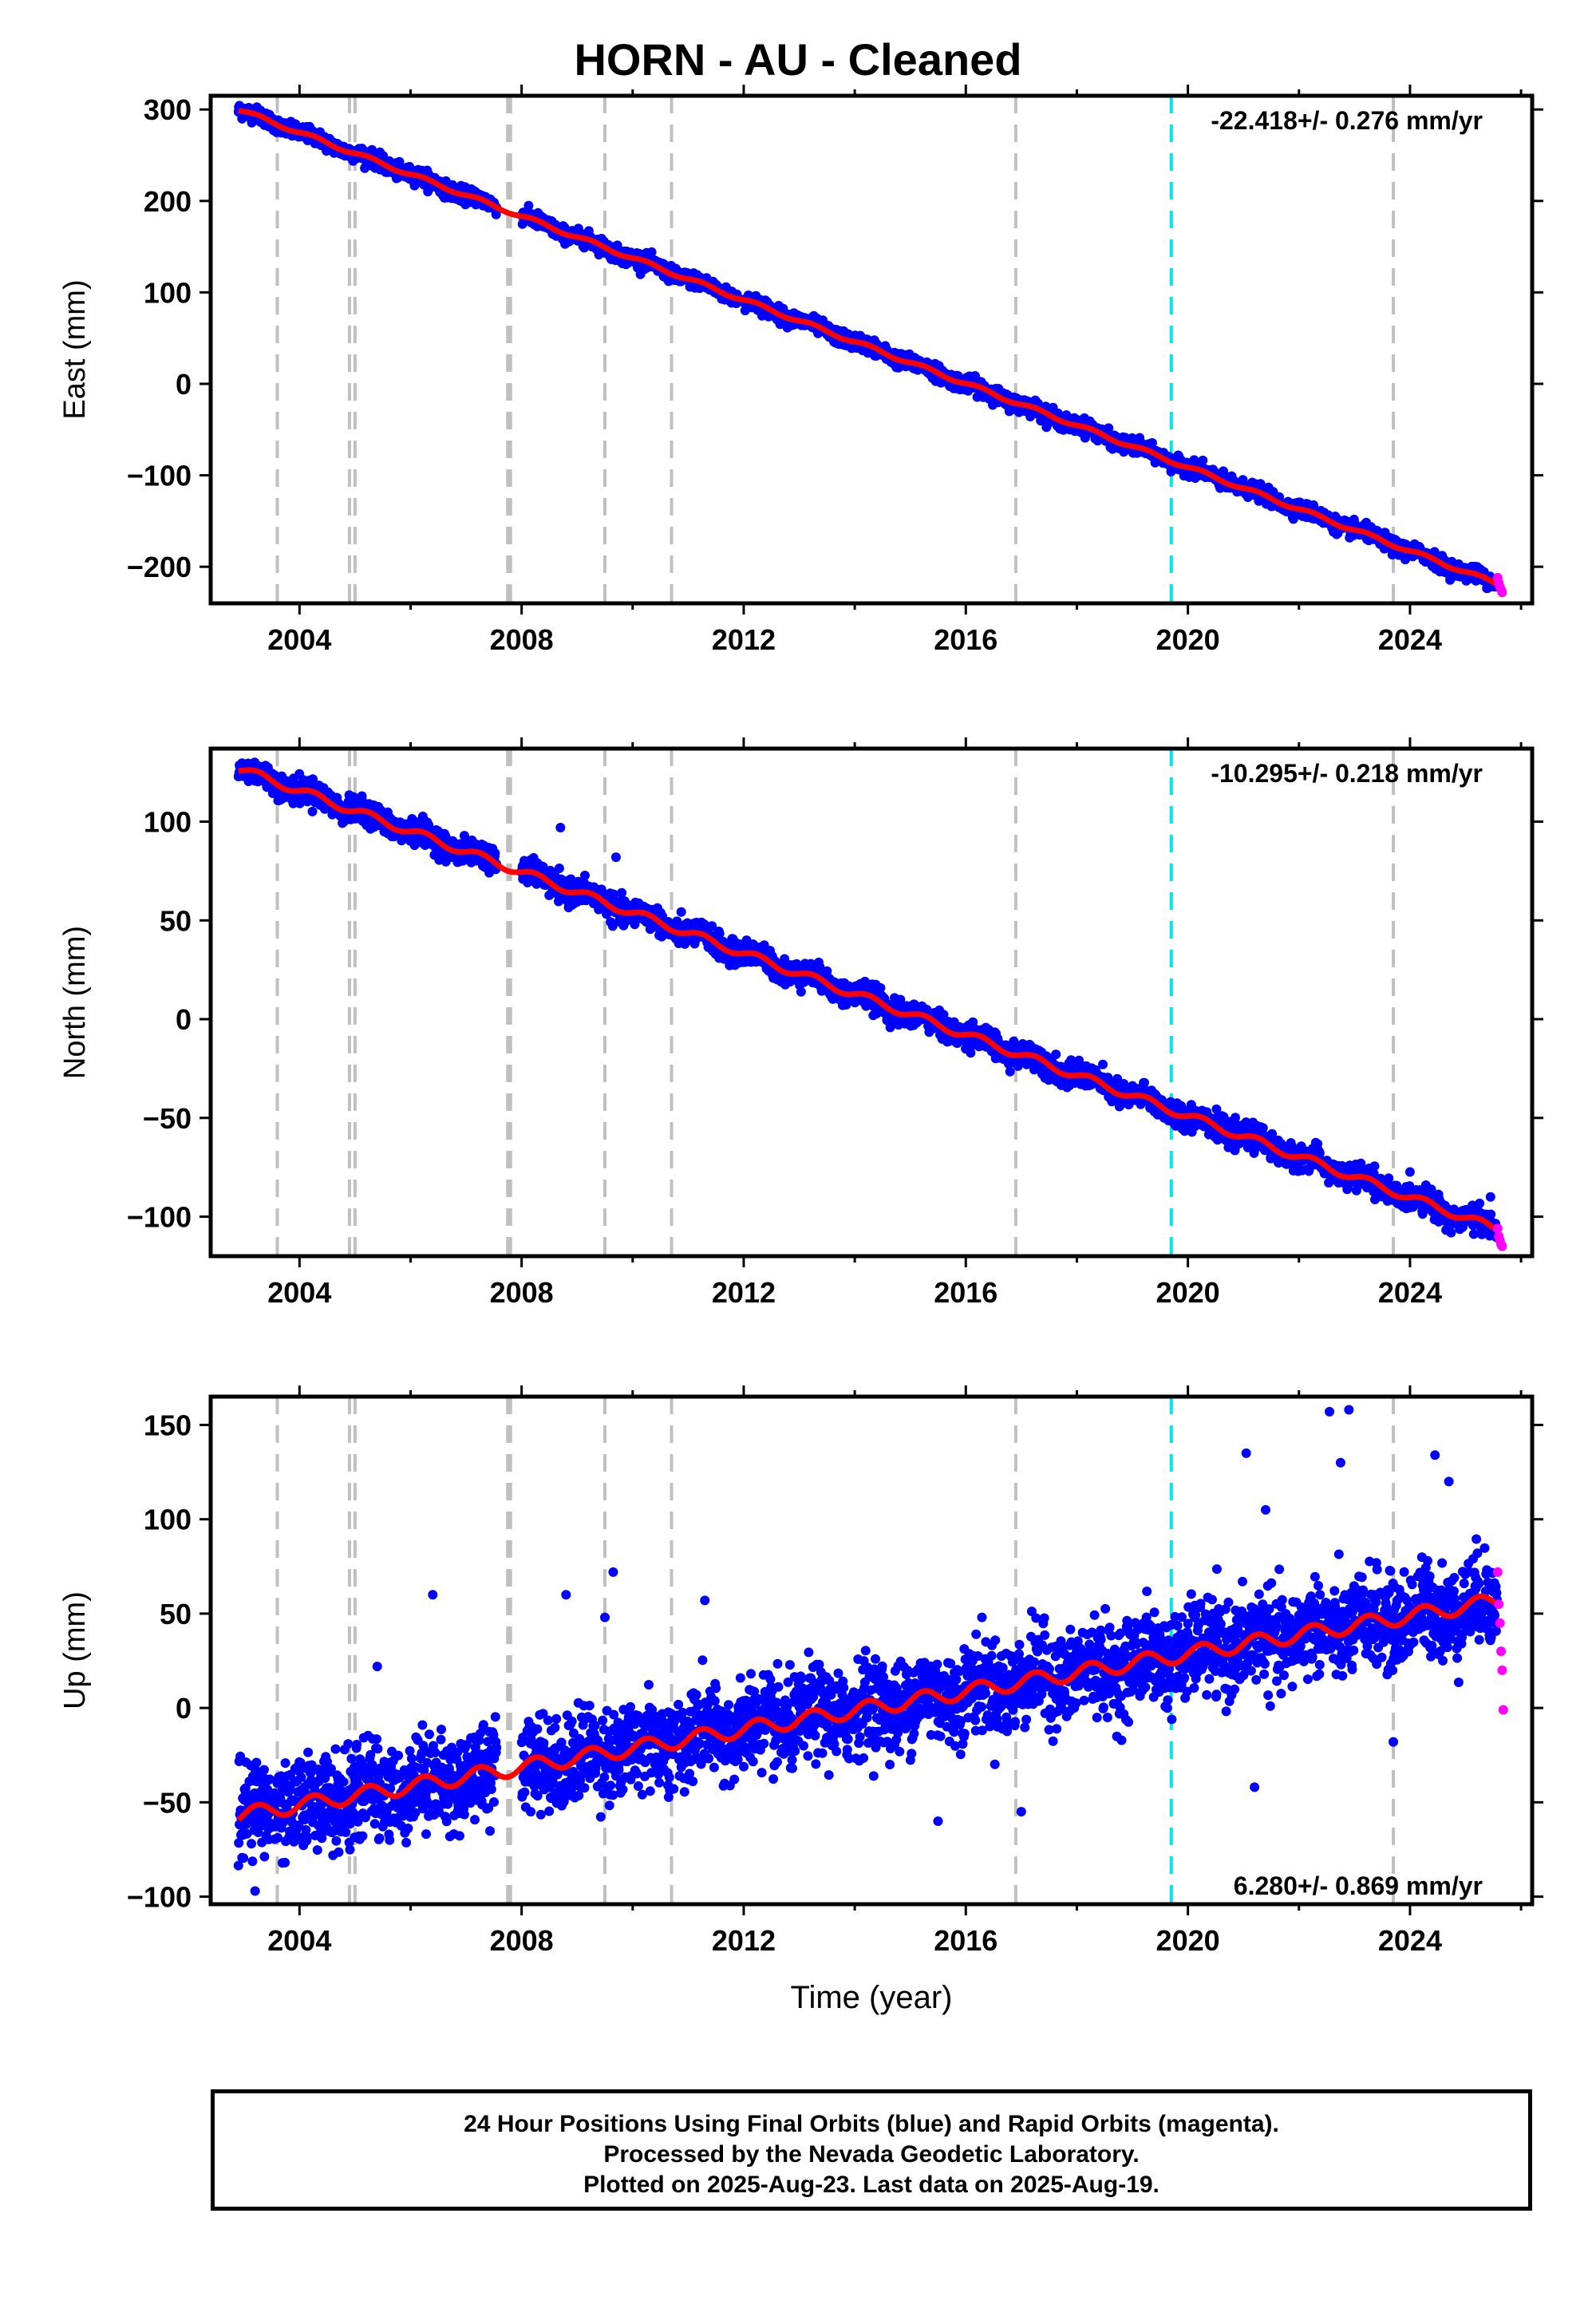 This screenshot has width=1596, height=2316. What do you see at coordinates (75, 349) in the screenshot?
I see `y-axis-label: East (mm)` at bounding box center [75, 349].